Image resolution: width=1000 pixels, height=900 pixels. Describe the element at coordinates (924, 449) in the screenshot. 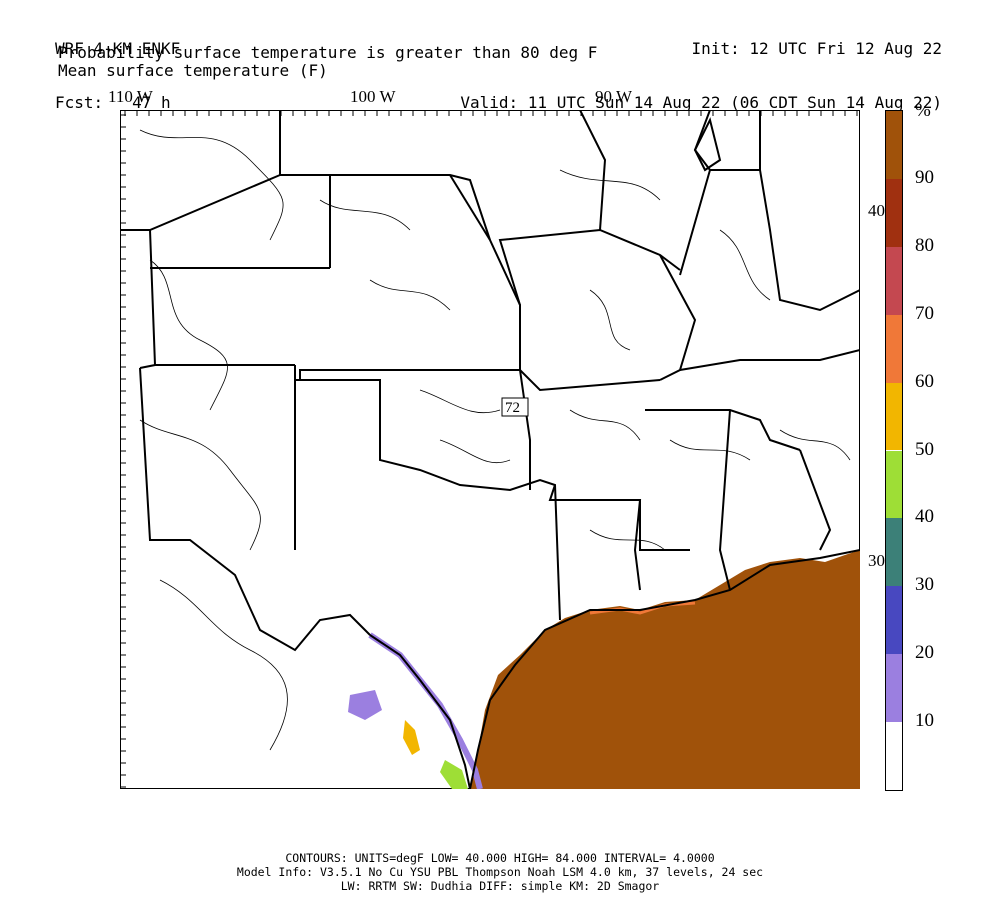

I see `legend-level-label: 50` at that location.